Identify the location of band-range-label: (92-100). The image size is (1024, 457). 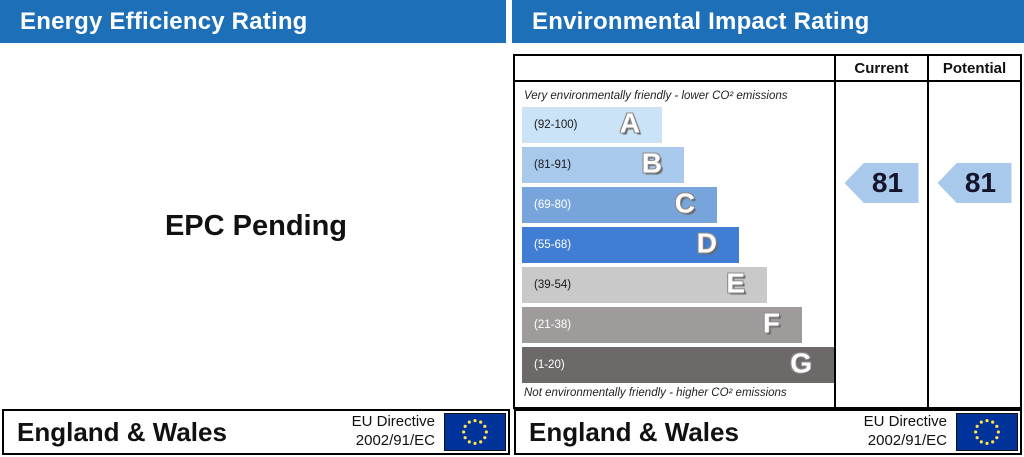
(556, 125).